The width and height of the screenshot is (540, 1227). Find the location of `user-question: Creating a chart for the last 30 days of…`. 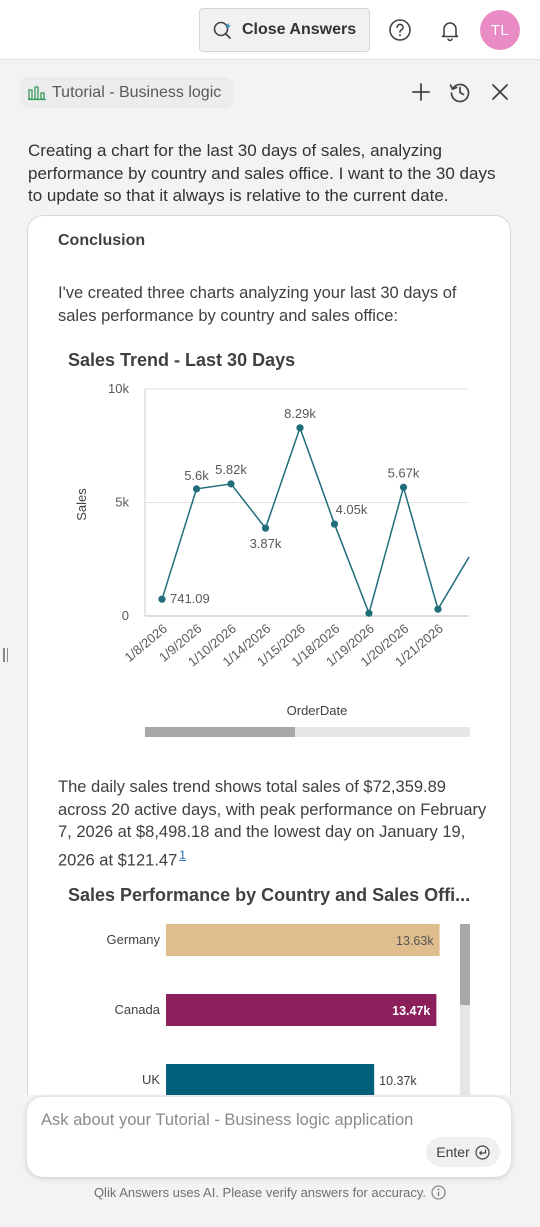

user-question: Creating a chart for the last 30 days of… is located at coordinates (262, 173).